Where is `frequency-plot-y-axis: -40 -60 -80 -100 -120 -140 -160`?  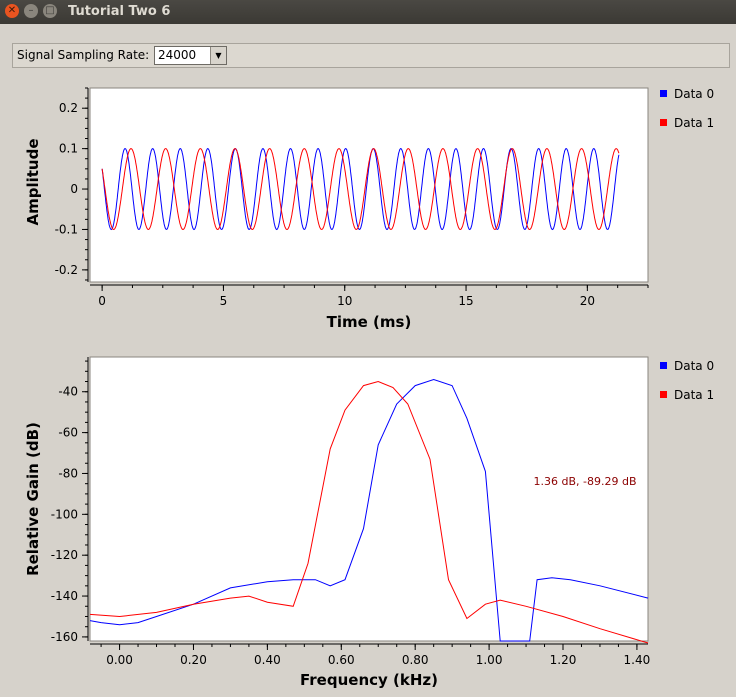 frequency-plot-y-axis: -40 -60 -80 -100 -120 -140 -160 is located at coordinates (70, 500).